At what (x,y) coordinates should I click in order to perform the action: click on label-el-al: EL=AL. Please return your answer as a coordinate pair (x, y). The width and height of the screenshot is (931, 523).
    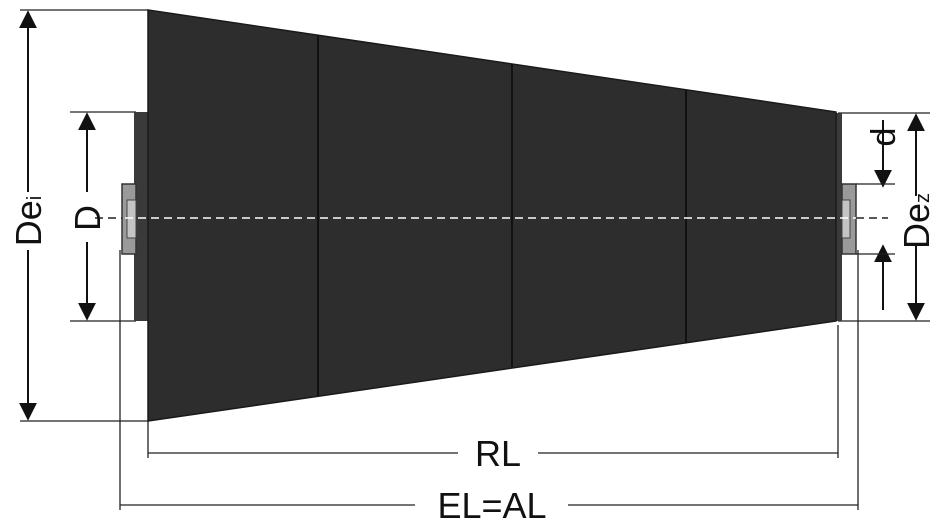
    Looking at the image, I should click on (491, 504).